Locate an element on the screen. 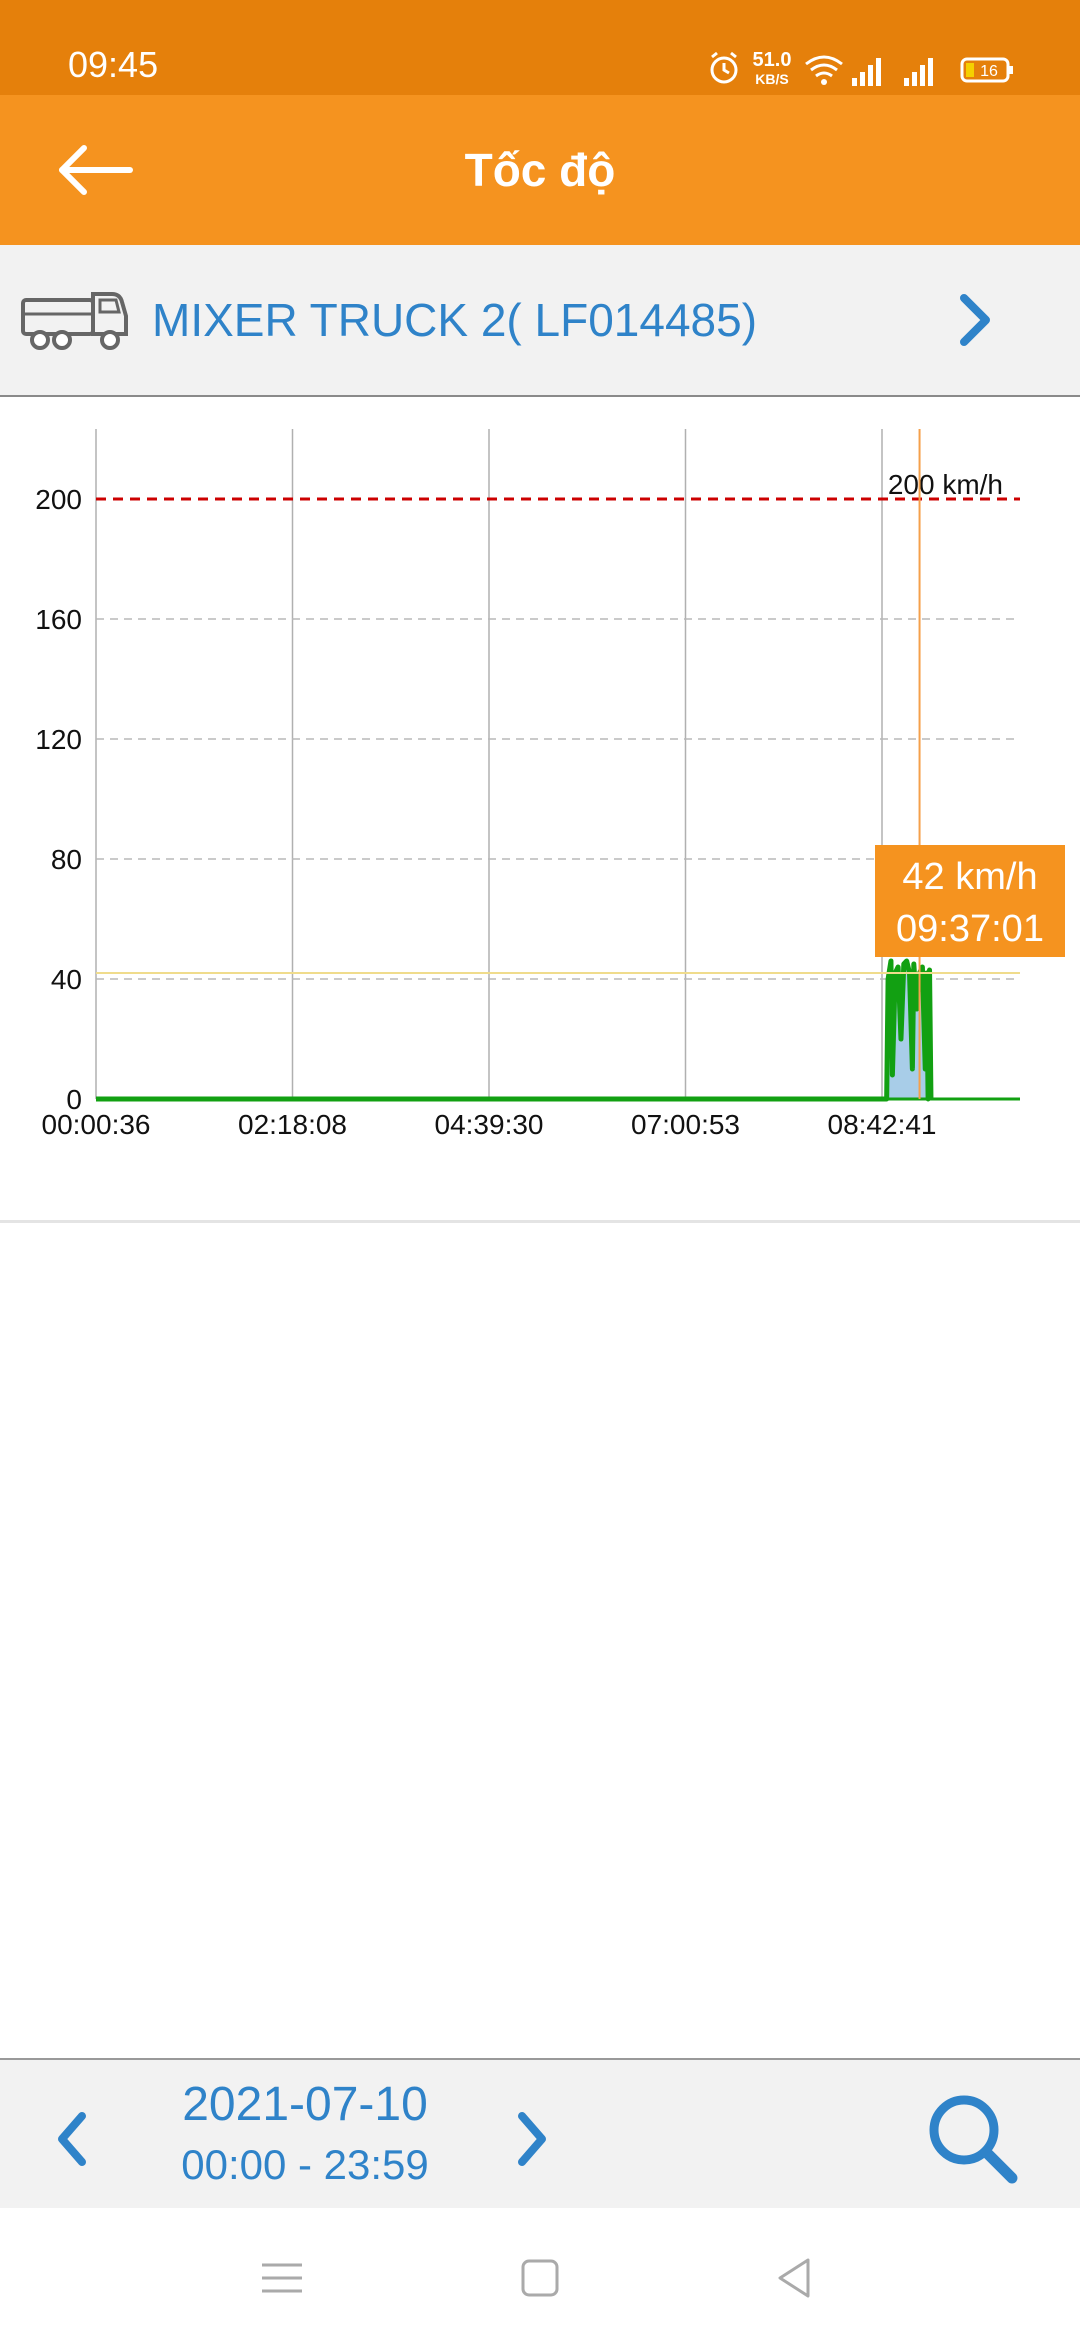  y-tick-label: 200 is located at coordinates (58, 499).